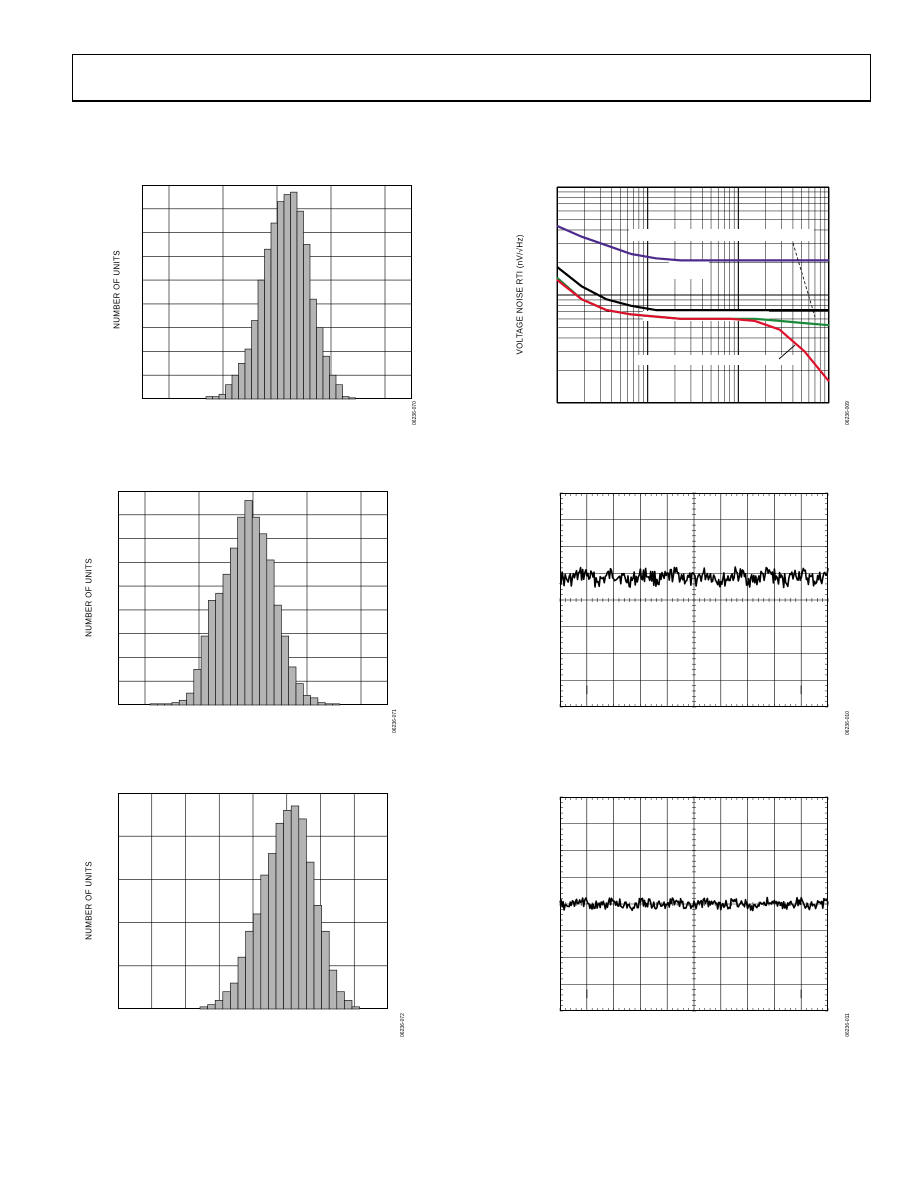 The width and height of the screenshot is (918, 1188). Describe the element at coordinates (403, 1025) in the screenshot. I see `figure-code: 06236-072` at that location.